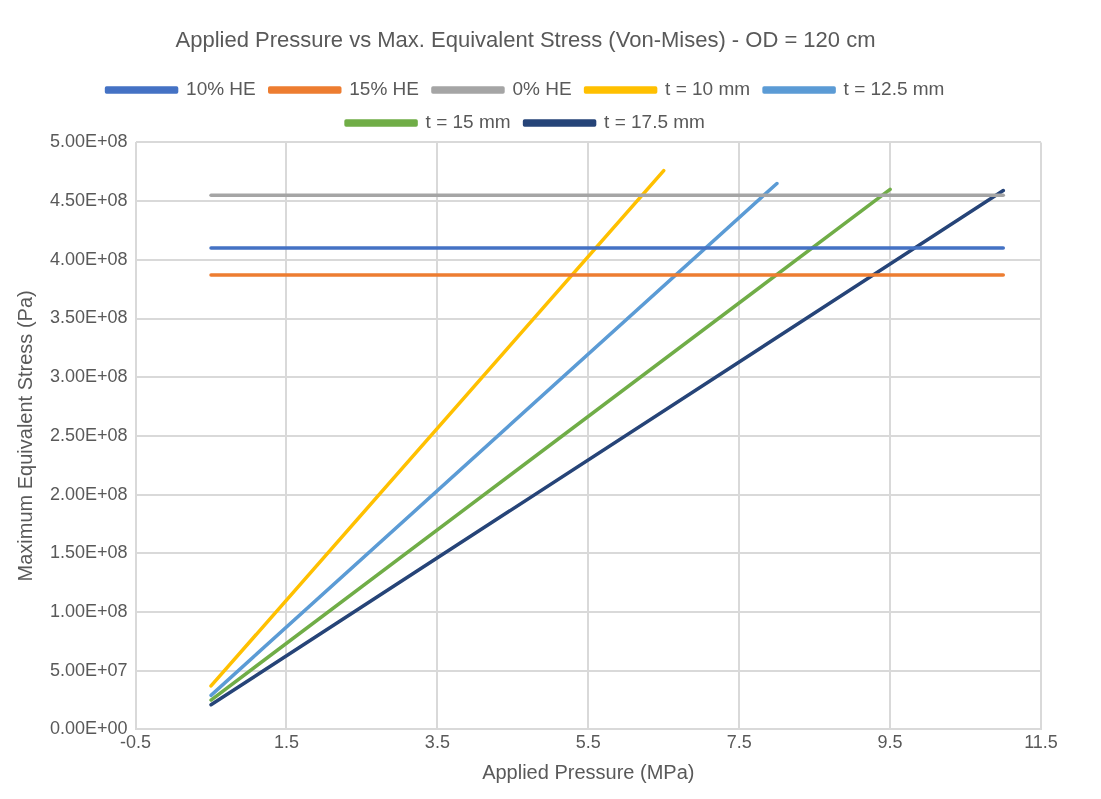 This screenshot has height=799, width=1101. Describe the element at coordinates (88, 434) in the screenshot. I see `y-tick-label: 2.50E+08` at that location.